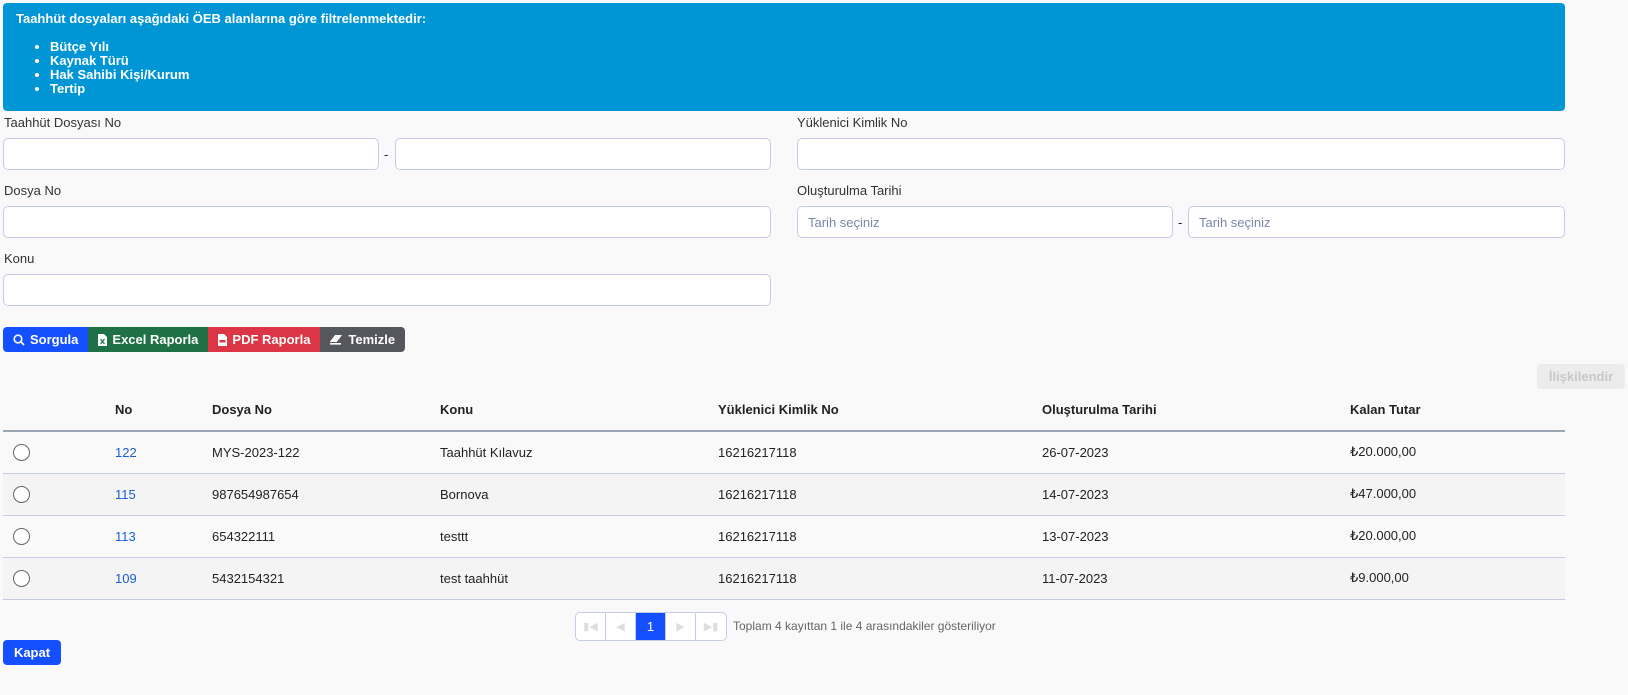  I want to click on cell-kalan-tutar: ₺47.000,00, so click(1457, 494).